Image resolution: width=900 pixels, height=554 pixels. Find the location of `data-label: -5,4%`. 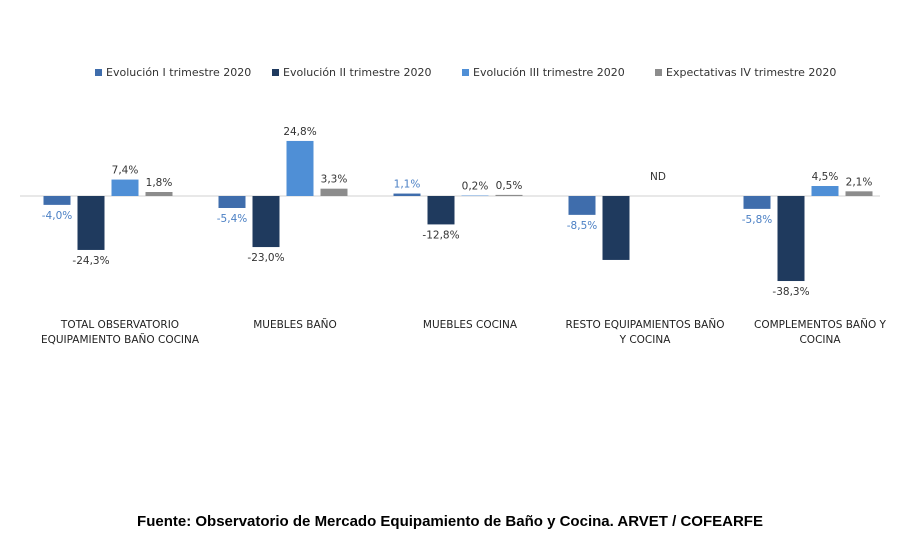

data-label: -5,4% is located at coordinates (232, 219).